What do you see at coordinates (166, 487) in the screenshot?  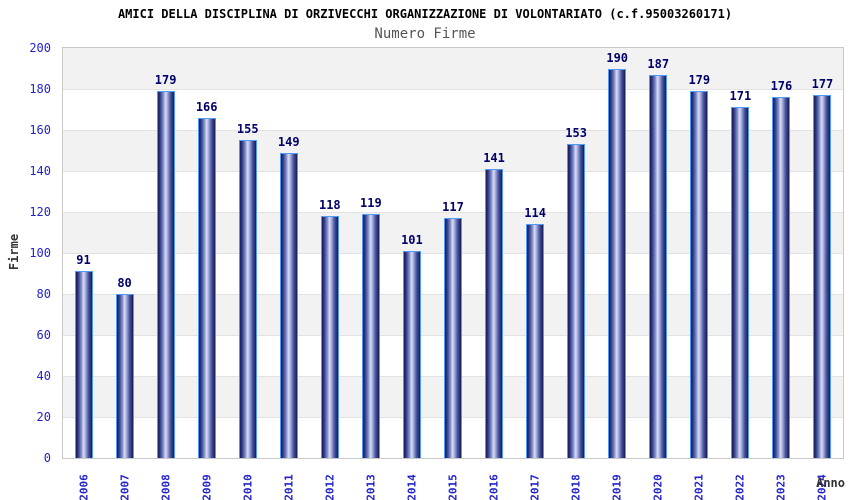 I see `x-tick-label: 2008` at bounding box center [166, 487].